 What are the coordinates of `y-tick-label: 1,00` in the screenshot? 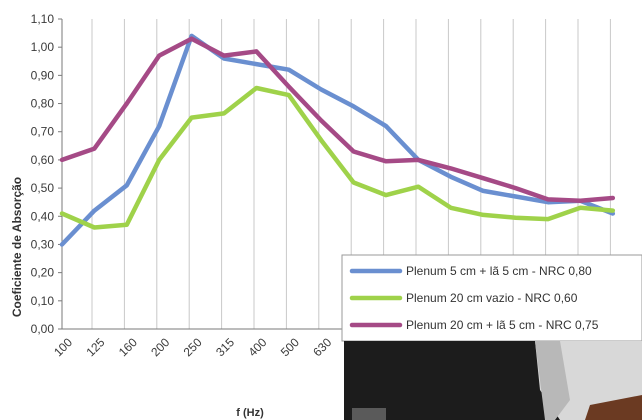 It's located at (43, 47).